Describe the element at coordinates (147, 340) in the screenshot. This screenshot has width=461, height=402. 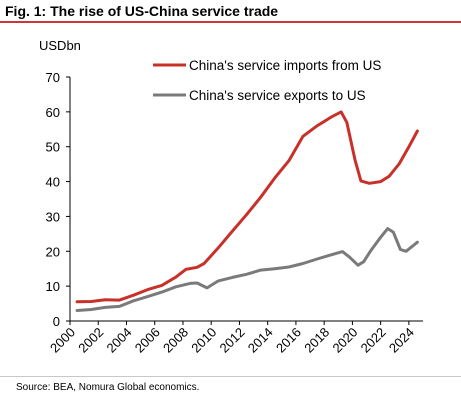
I see `x-tick-label: 2006` at that location.